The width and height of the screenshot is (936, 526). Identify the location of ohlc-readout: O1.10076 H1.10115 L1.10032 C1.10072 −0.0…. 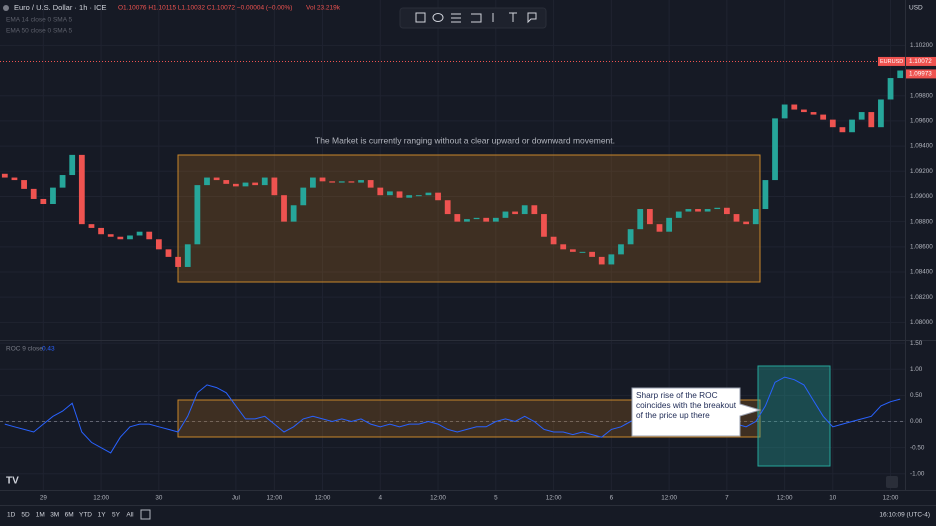
(205, 8).